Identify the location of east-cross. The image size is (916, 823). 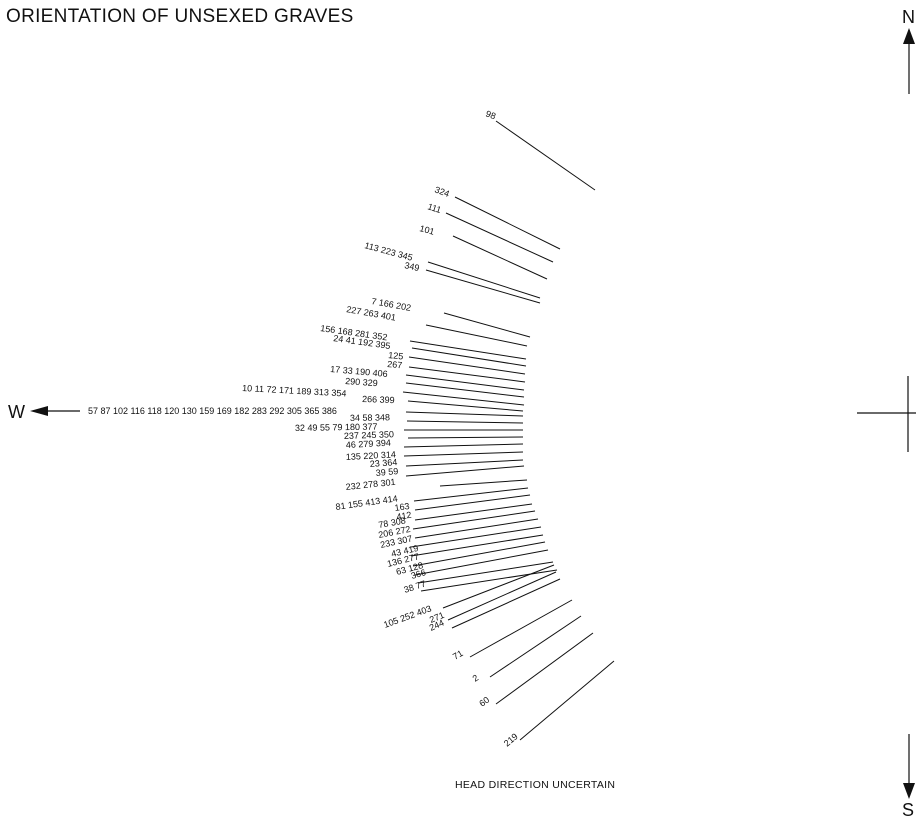
(886, 414).